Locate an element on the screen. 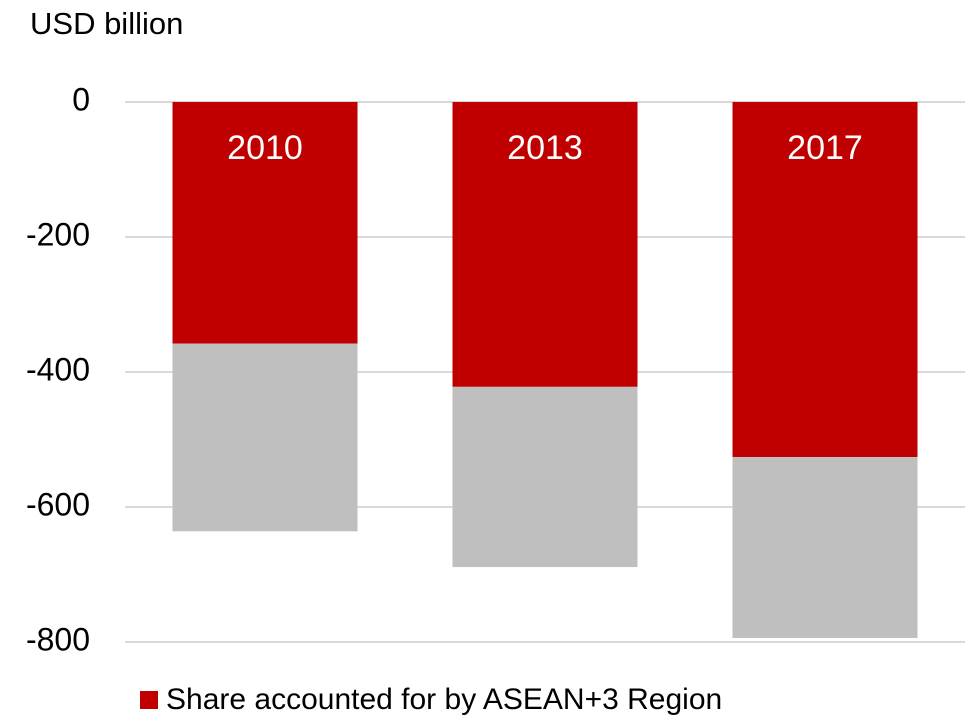  category-label: 2017 is located at coordinates (825, 148).